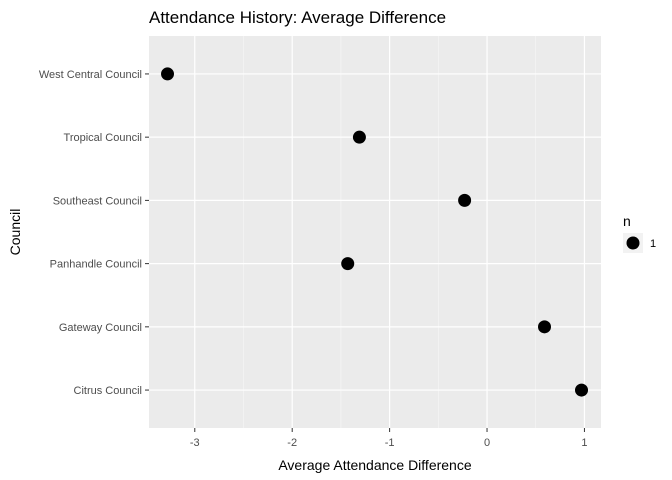 This screenshot has height=480, width=672. What do you see at coordinates (584, 443) in the screenshot?
I see `x-tick-label: 1` at bounding box center [584, 443].